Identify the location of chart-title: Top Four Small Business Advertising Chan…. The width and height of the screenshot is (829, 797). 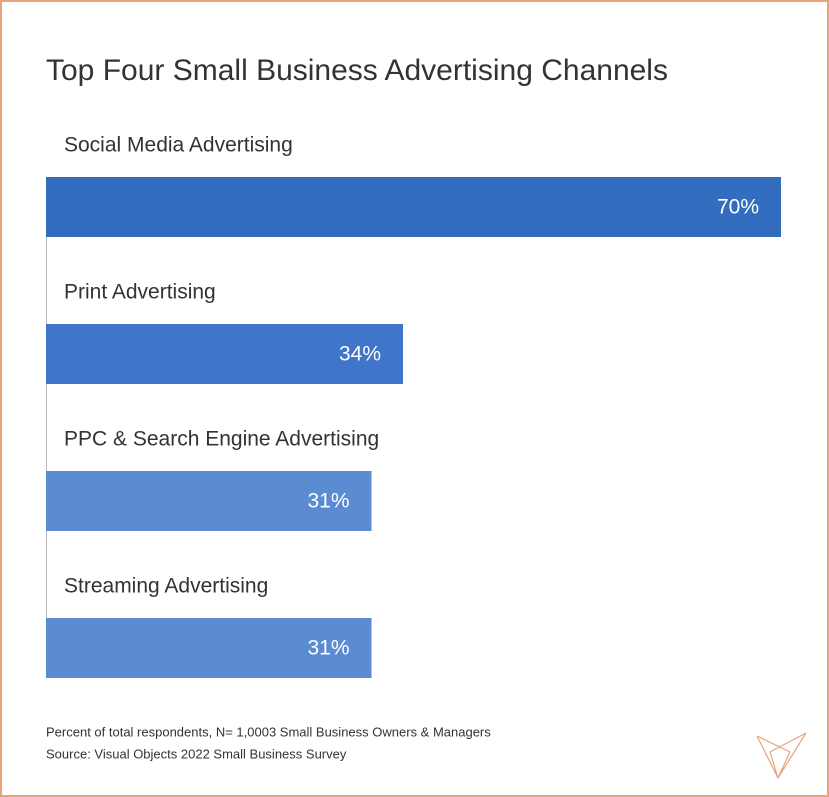
(357, 70).